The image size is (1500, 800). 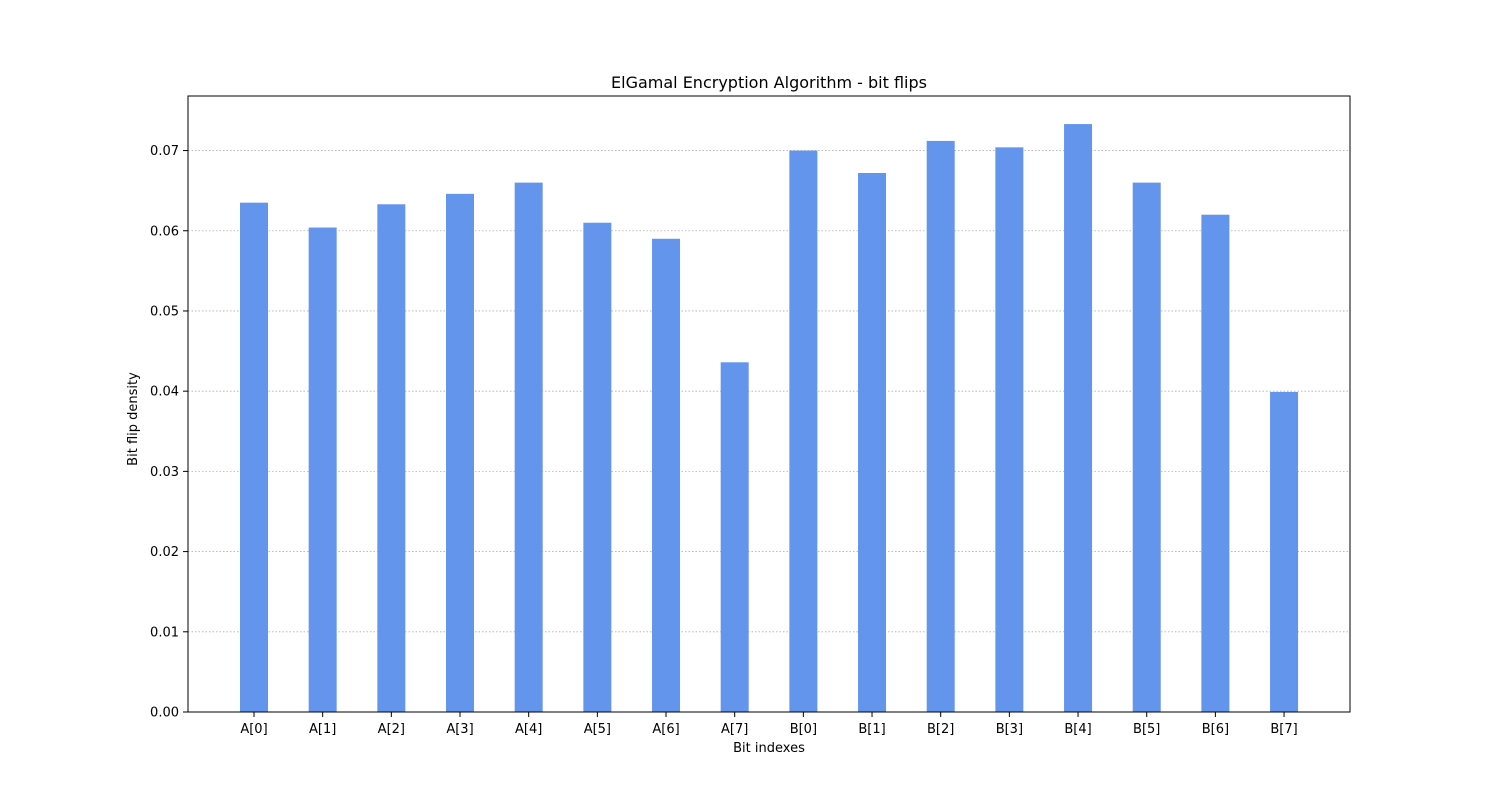 I want to click on x-tick-label: B[6], so click(x=1215, y=729).